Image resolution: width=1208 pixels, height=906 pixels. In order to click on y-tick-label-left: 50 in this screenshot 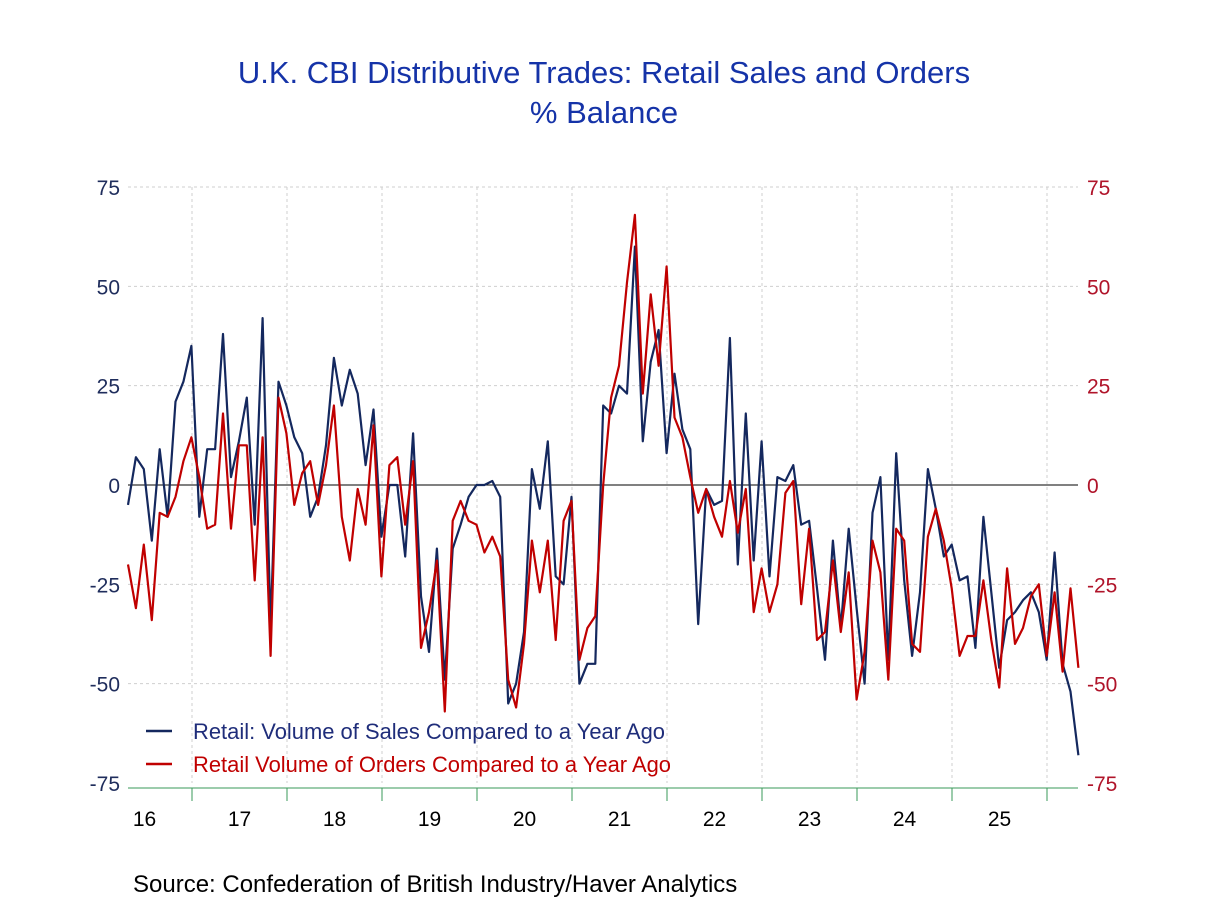, I will do `click(108, 287)`.